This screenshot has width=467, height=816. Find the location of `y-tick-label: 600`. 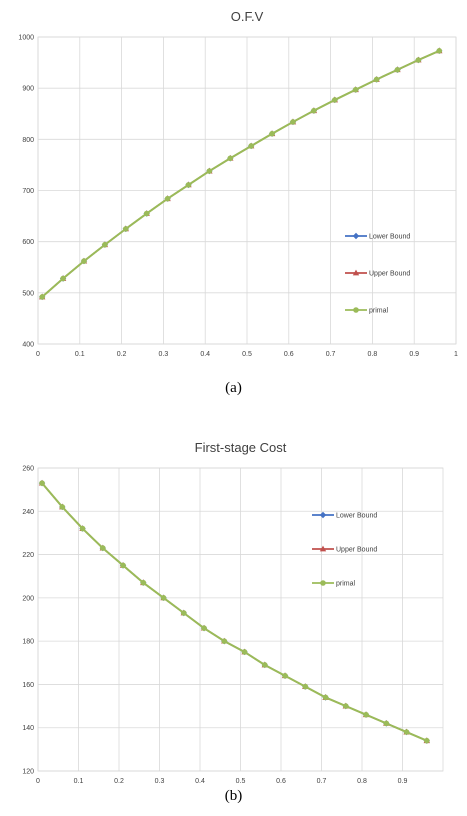

y-tick-label: 600 is located at coordinates (28, 242).